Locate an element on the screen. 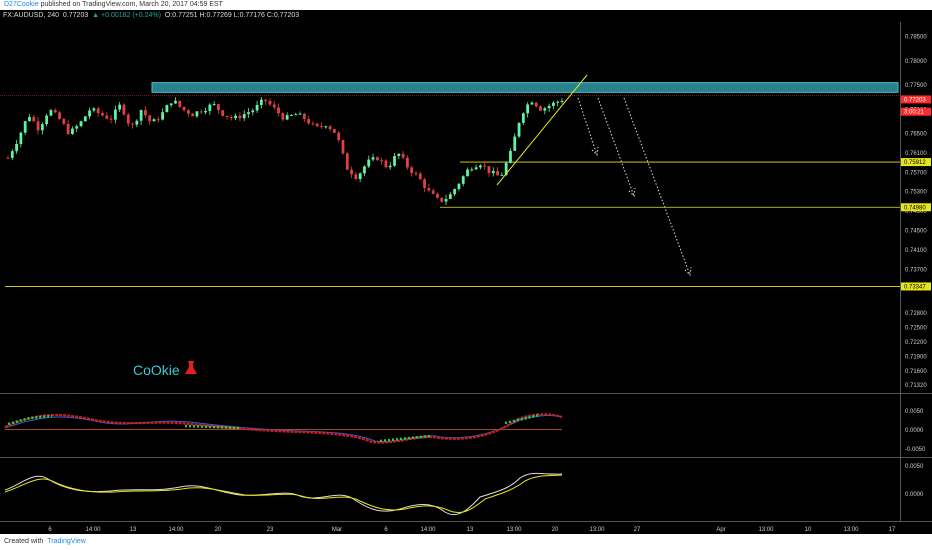 This screenshot has width=932, height=550. stochastic-k-line is located at coordinates (283, 494).